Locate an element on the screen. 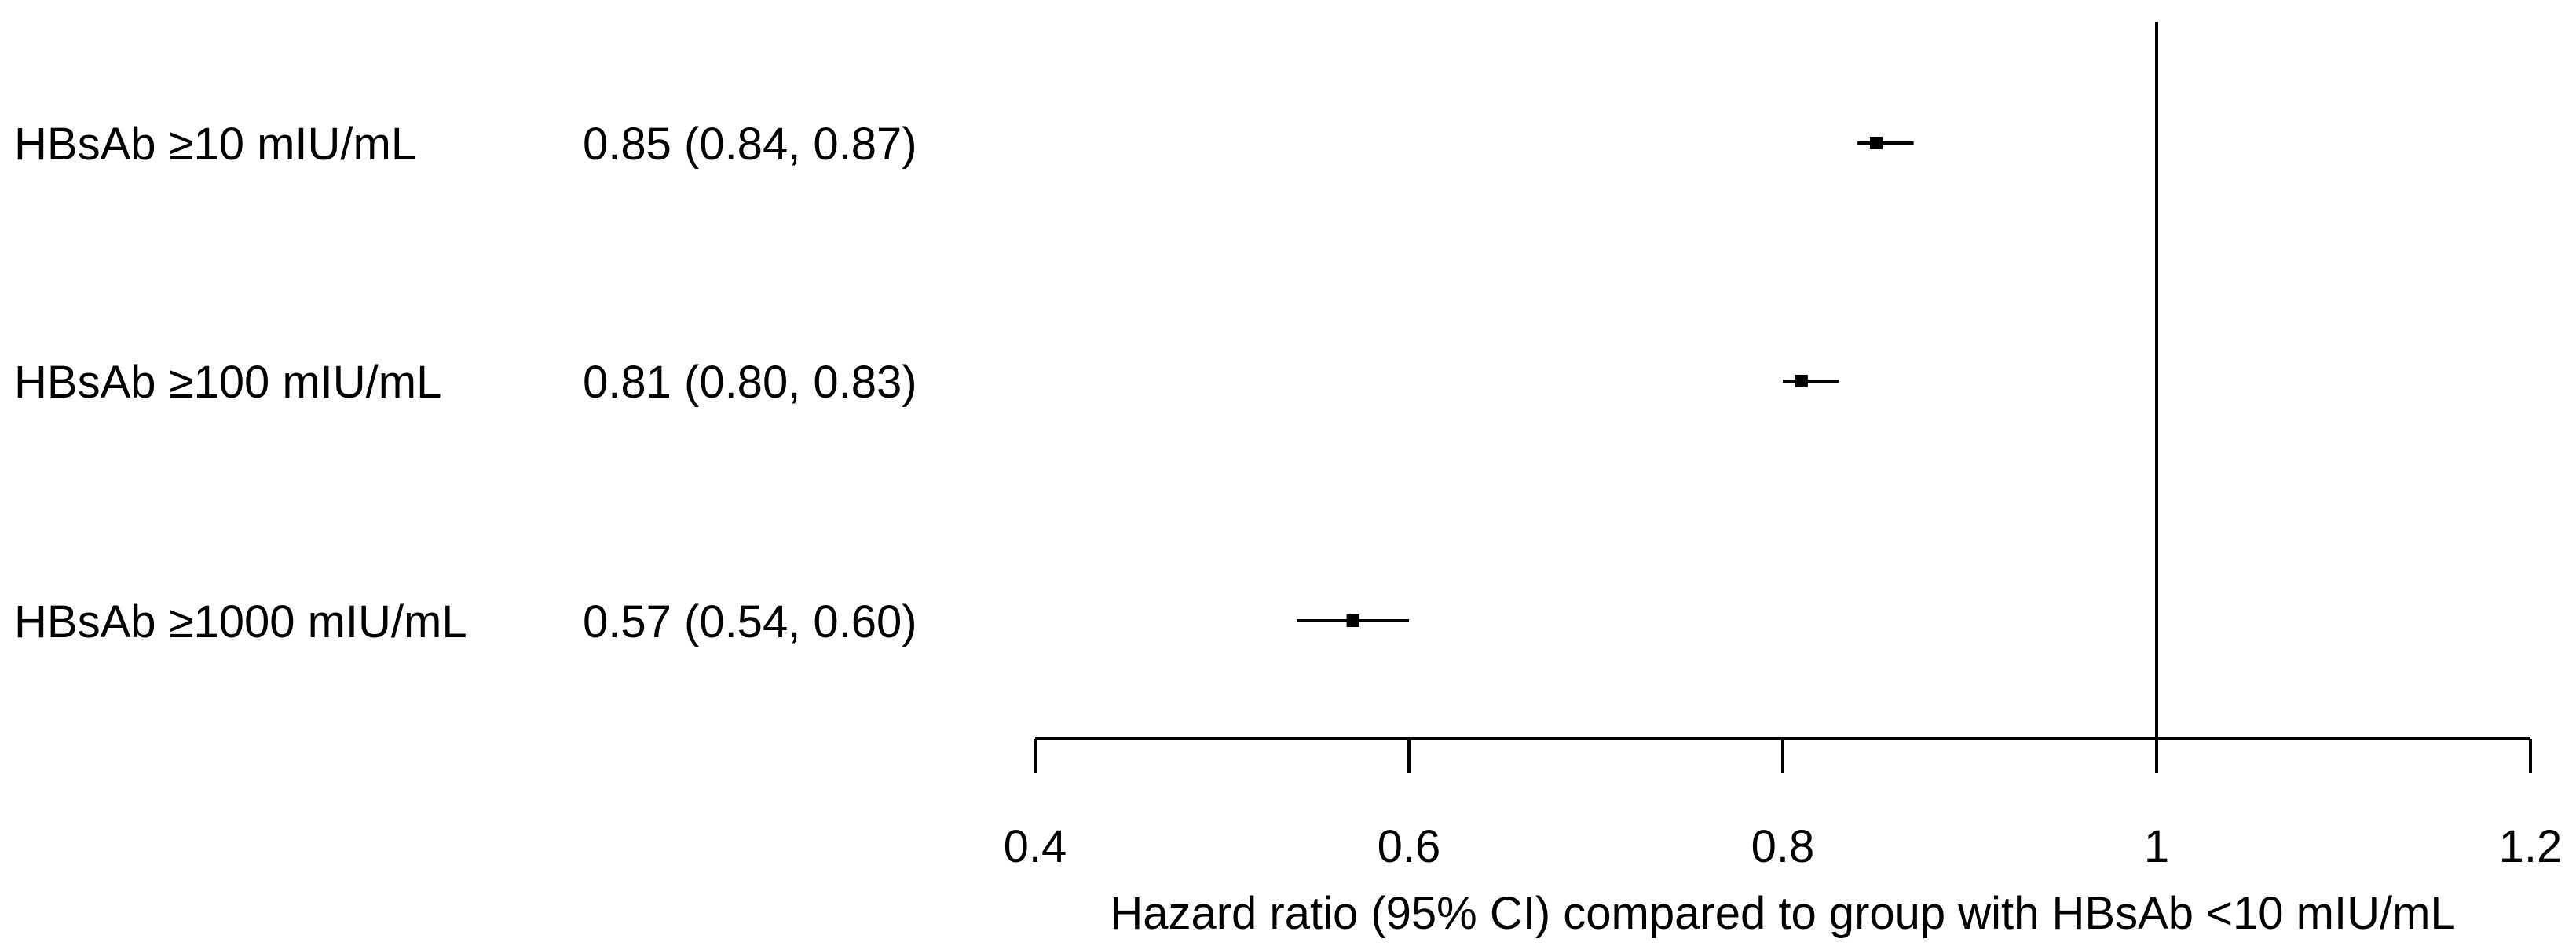  row-label: HBsAb ≥100 mIU/mL is located at coordinates (227, 382).